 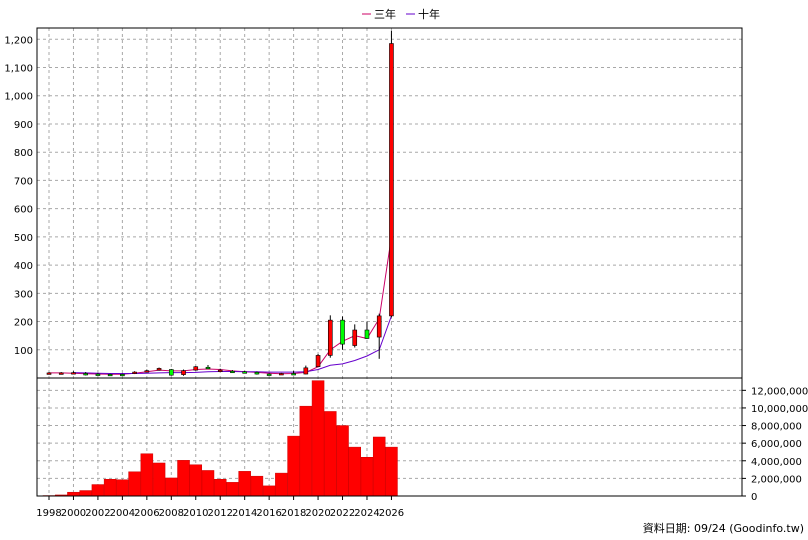 I want to click on year-tick-label: 2000, so click(x=73, y=513).